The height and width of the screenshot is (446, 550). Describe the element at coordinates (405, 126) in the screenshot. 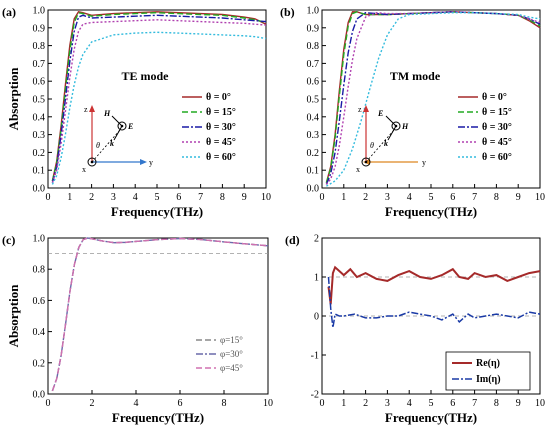

I see `field-label-2: H` at that location.